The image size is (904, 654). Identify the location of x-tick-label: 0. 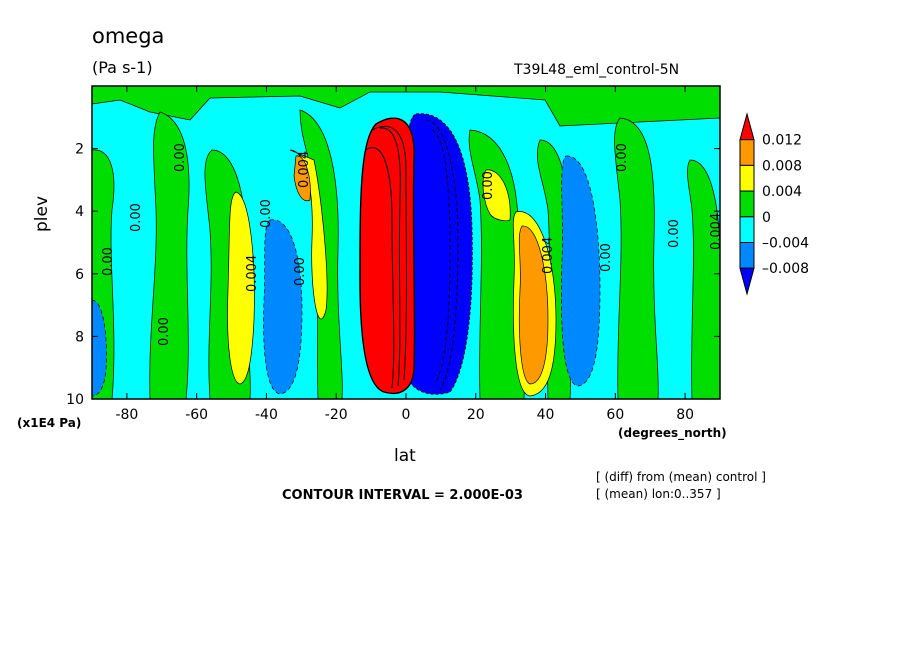
(406, 415).